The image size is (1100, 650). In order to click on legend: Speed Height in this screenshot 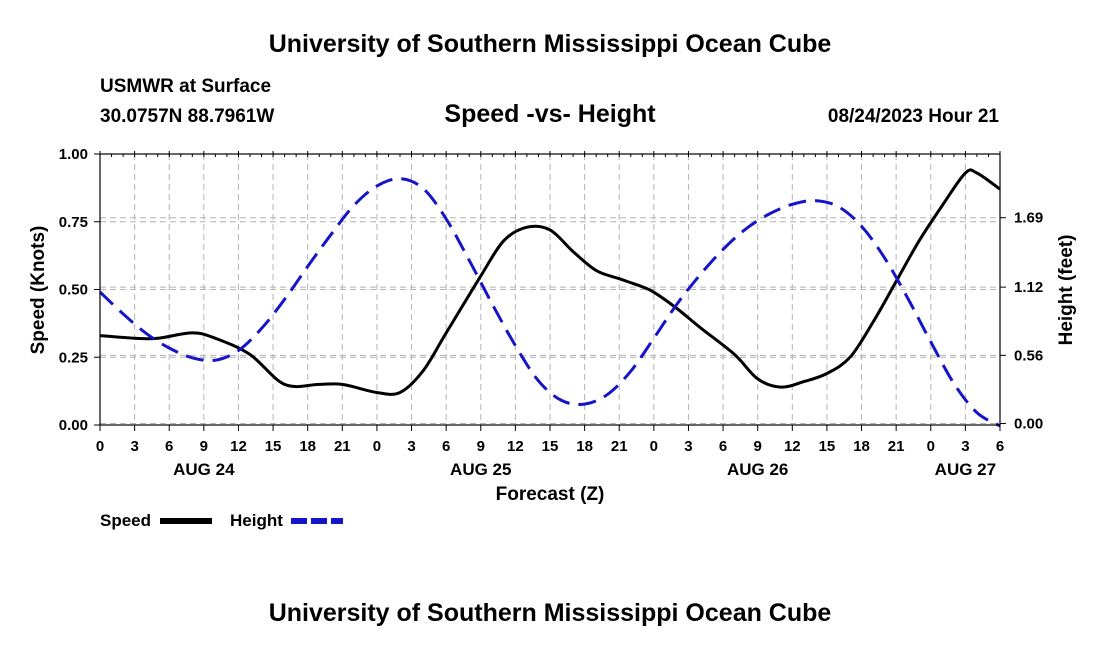, I will do `click(221, 520)`.